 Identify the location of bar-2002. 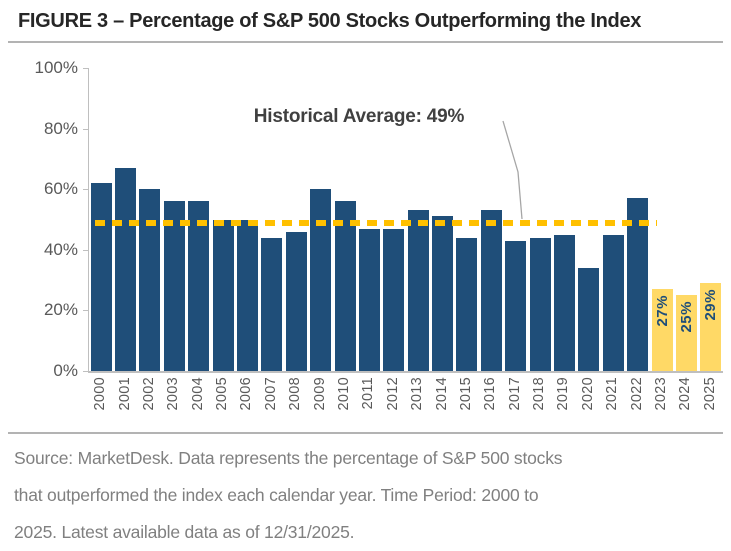
(150, 280).